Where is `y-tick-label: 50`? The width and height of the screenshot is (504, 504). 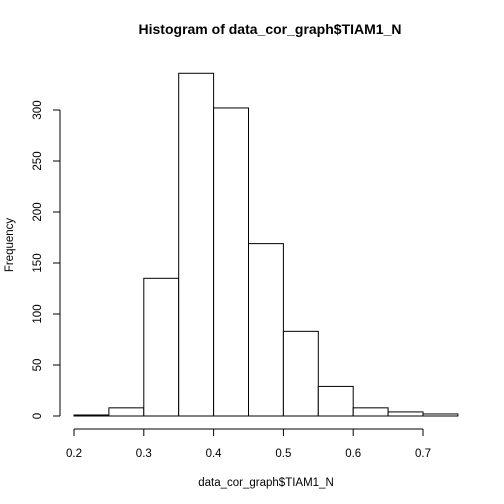 y-tick-label: 50 is located at coordinates (38, 365).